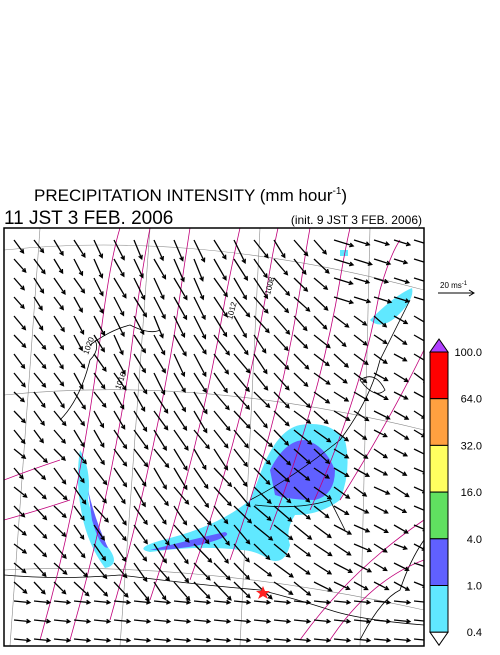  Describe the element at coordinates (439, 639) in the screenshot. I see `colorbar-under` at that location.